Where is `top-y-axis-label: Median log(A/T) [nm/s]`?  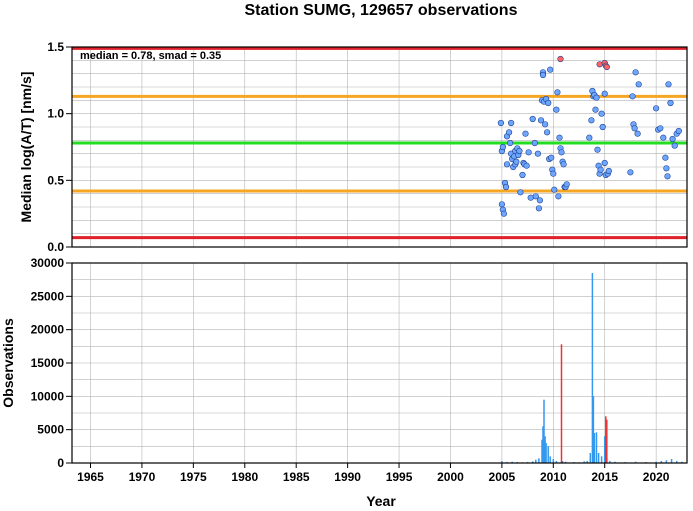
top-y-axis-label: Median log(A/T) [nm/s] is located at coordinates (26, 147).